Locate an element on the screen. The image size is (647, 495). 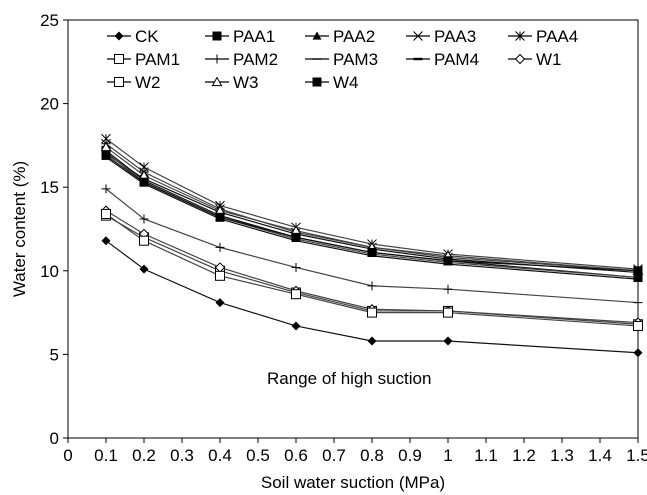
annotation-range-high-suction: Range of high suction is located at coordinates (349, 378).